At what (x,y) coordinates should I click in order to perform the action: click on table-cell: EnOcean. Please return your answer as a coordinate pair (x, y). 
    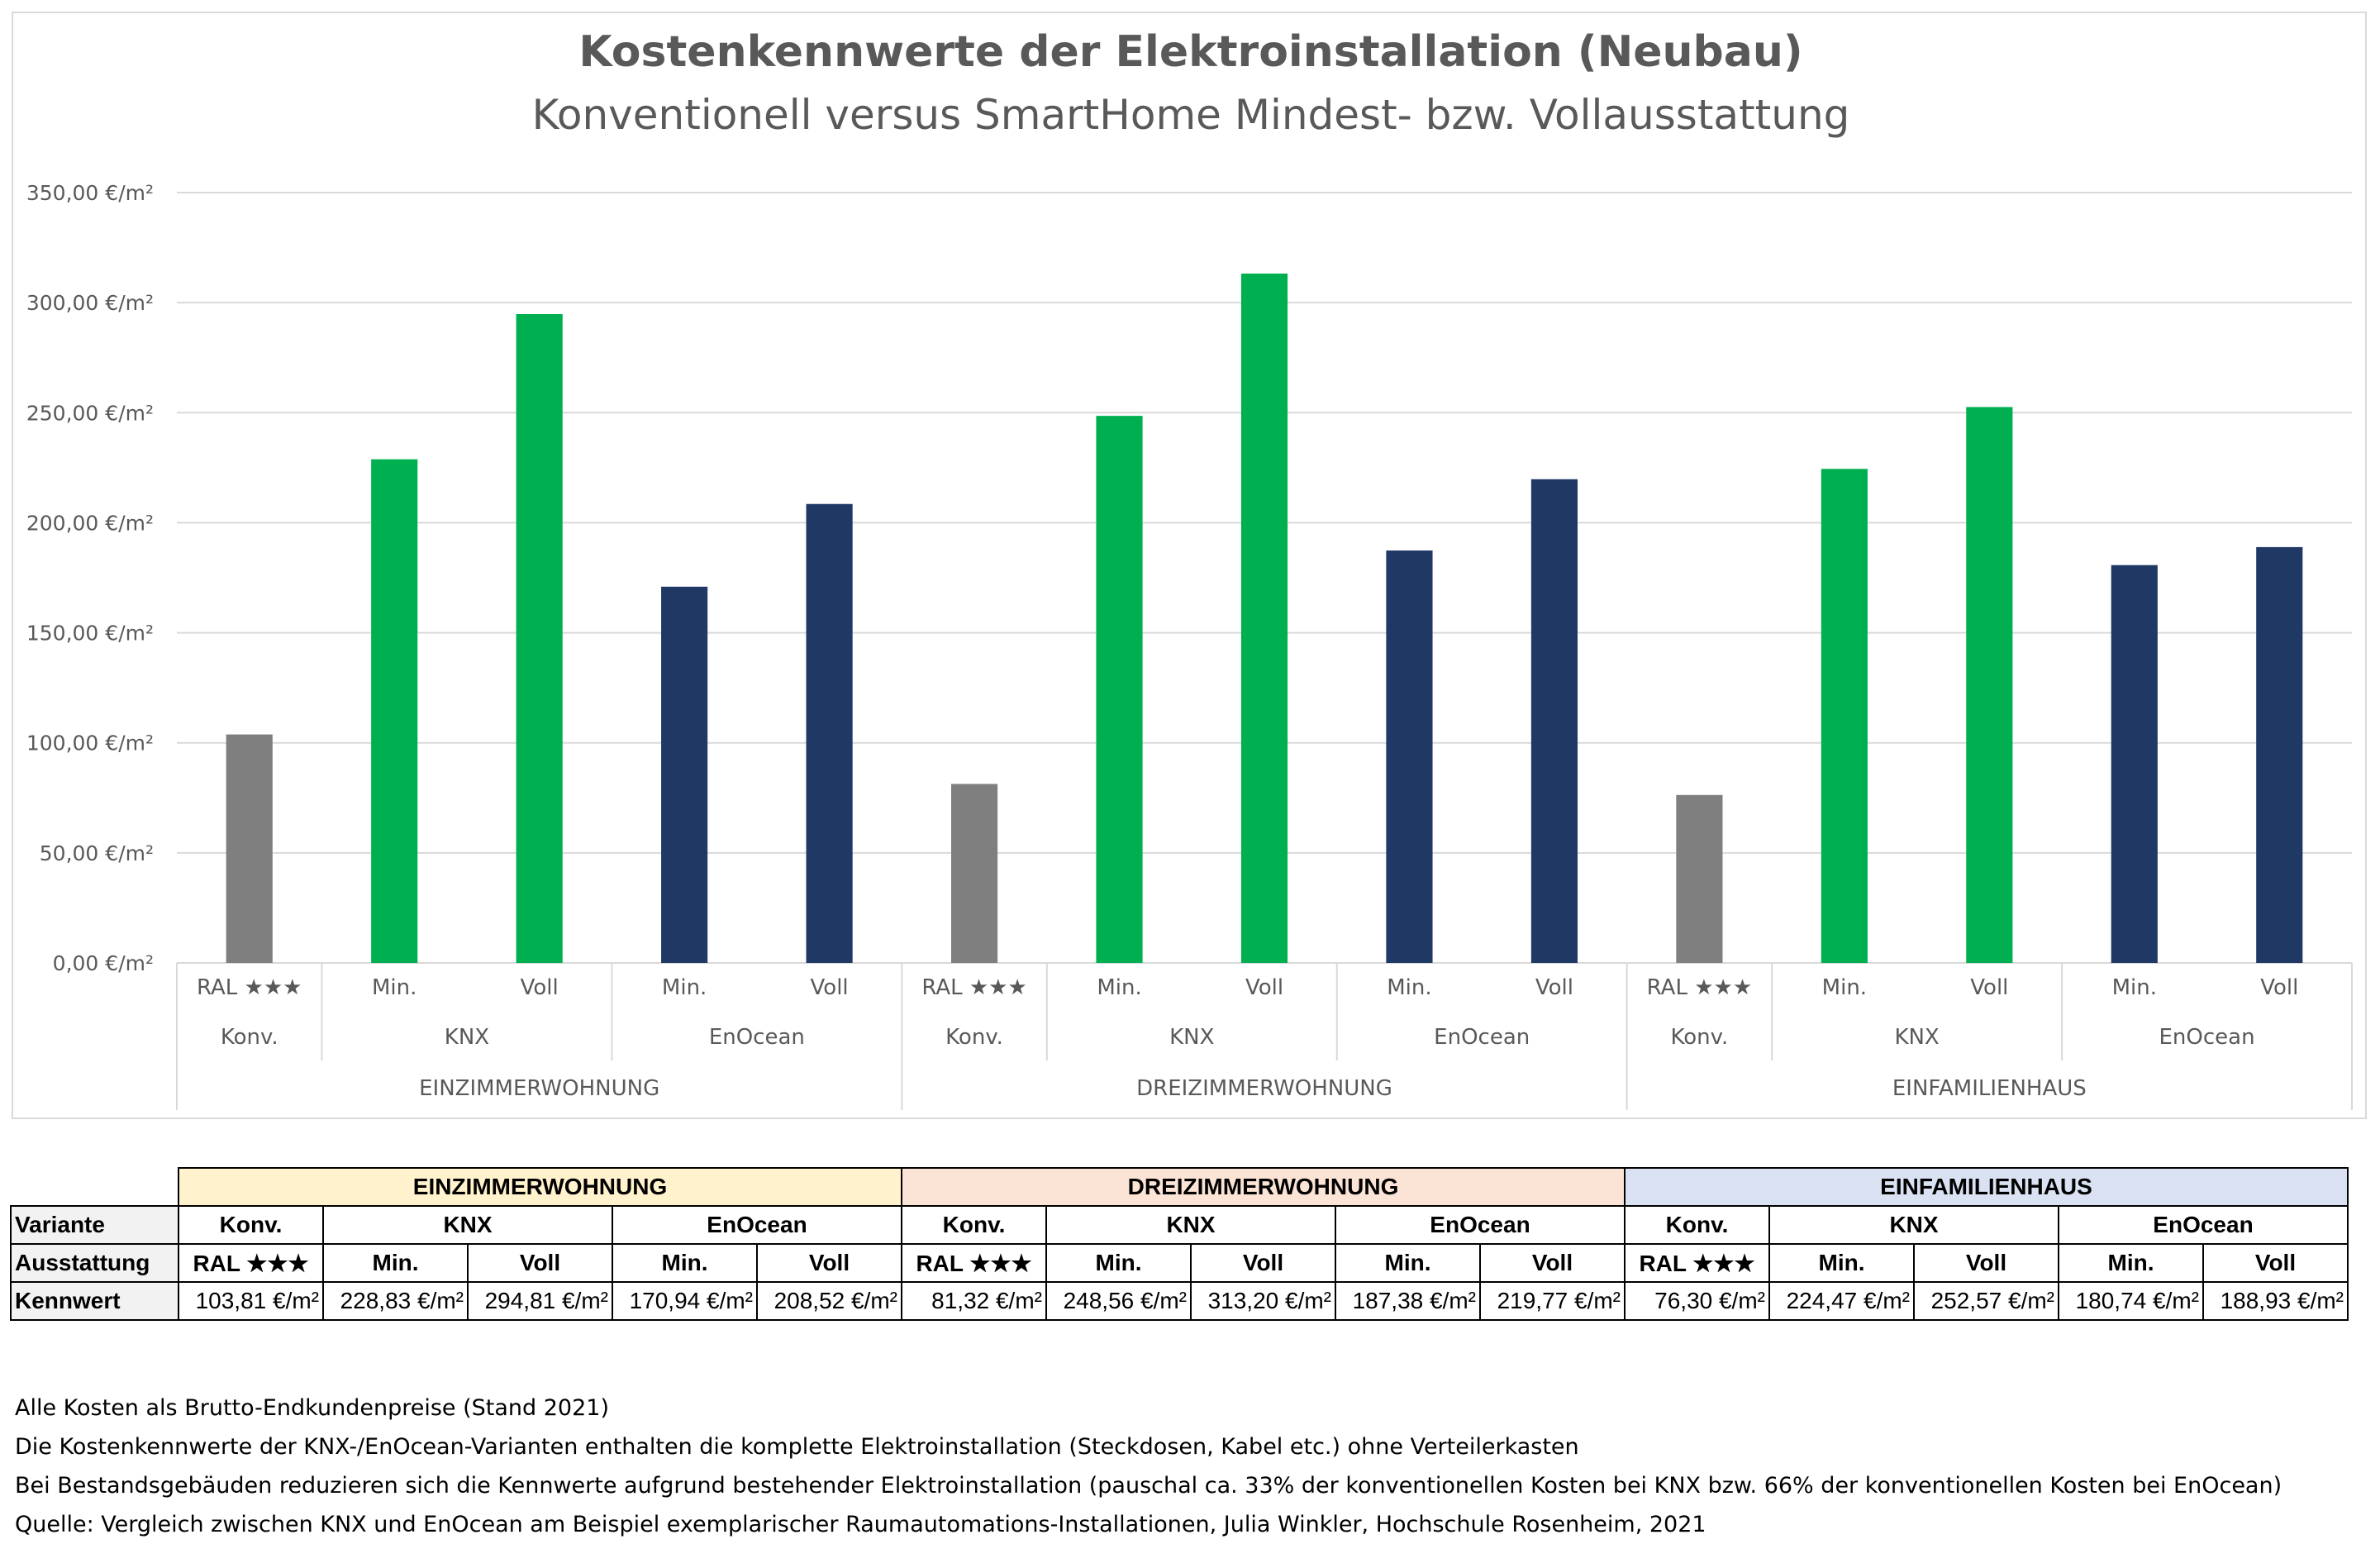
    Looking at the image, I should click on (1480, 1225).